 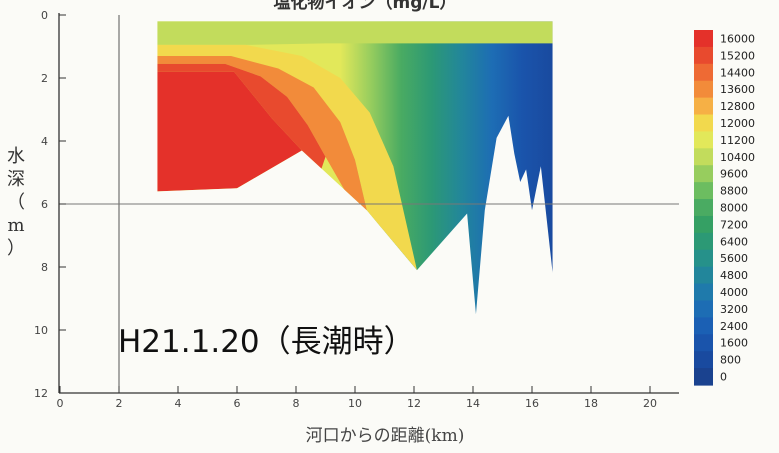 What do you see at coordinates (355, 33) in the screenshot?
I see `surface-band` at bounding box center [355, 33].